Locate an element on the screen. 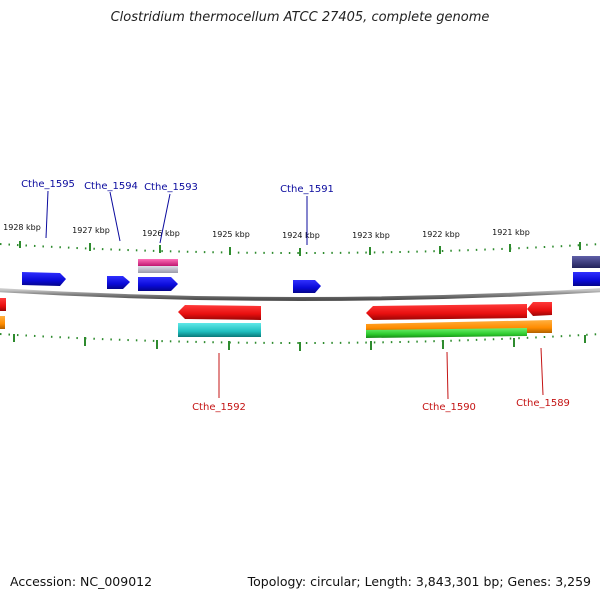 The width and height of the screenshot is (600, 600). upper-tick-row is located at coordinates (300, 248).